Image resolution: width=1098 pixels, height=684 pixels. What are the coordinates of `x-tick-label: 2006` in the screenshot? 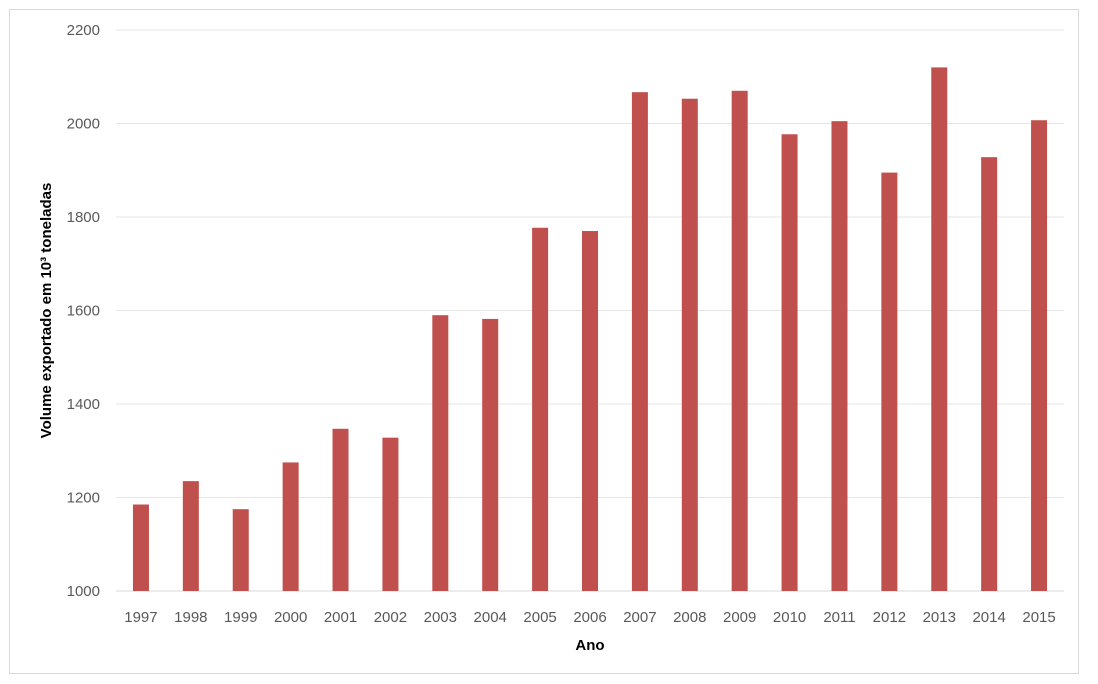 It's located at (589, 617).